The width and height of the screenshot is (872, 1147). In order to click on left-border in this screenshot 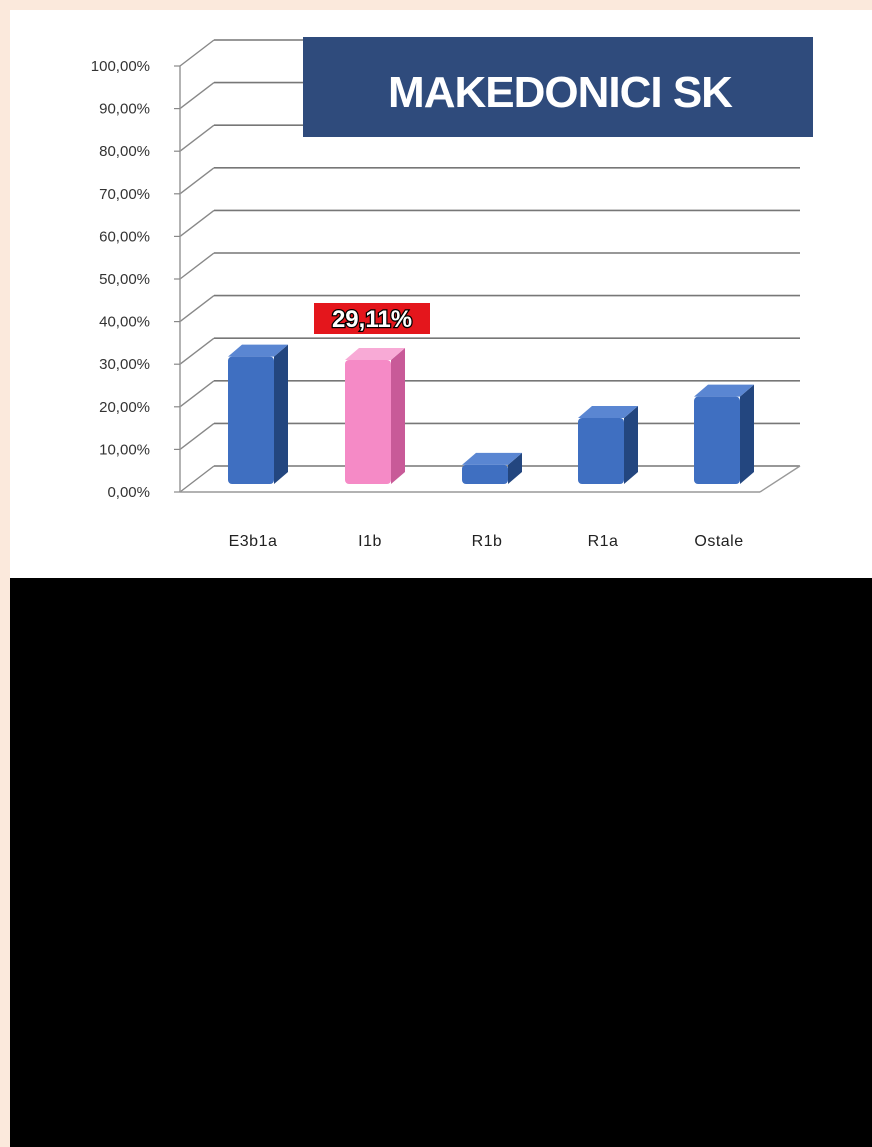, I will do `click(5, 573)`.